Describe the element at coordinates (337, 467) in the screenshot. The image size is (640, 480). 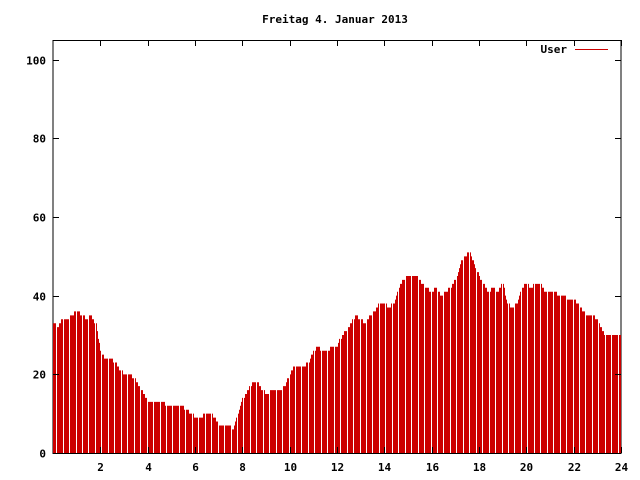
I see `x-tick-label: 12` at that location.